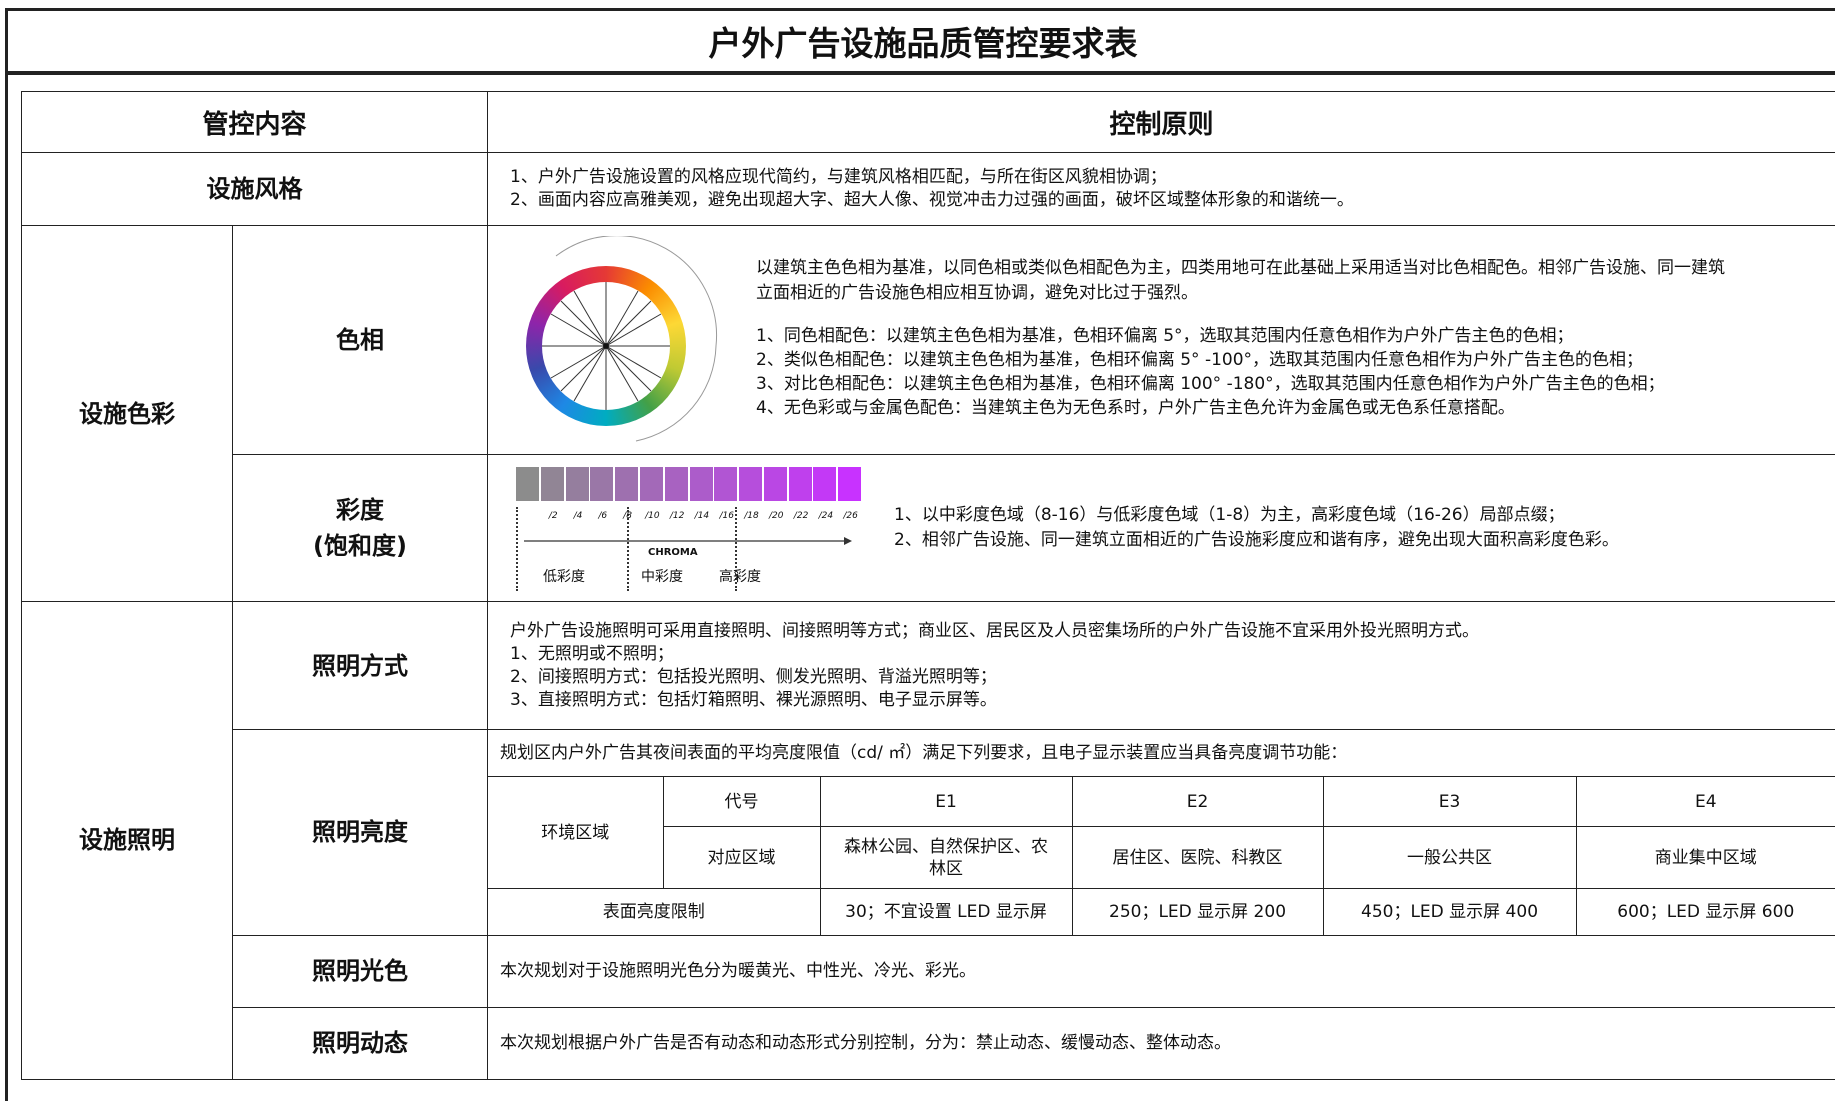 This screenshot has width=1835, height=1101. I want to click on scale-tick: /8, so click(627, 516).